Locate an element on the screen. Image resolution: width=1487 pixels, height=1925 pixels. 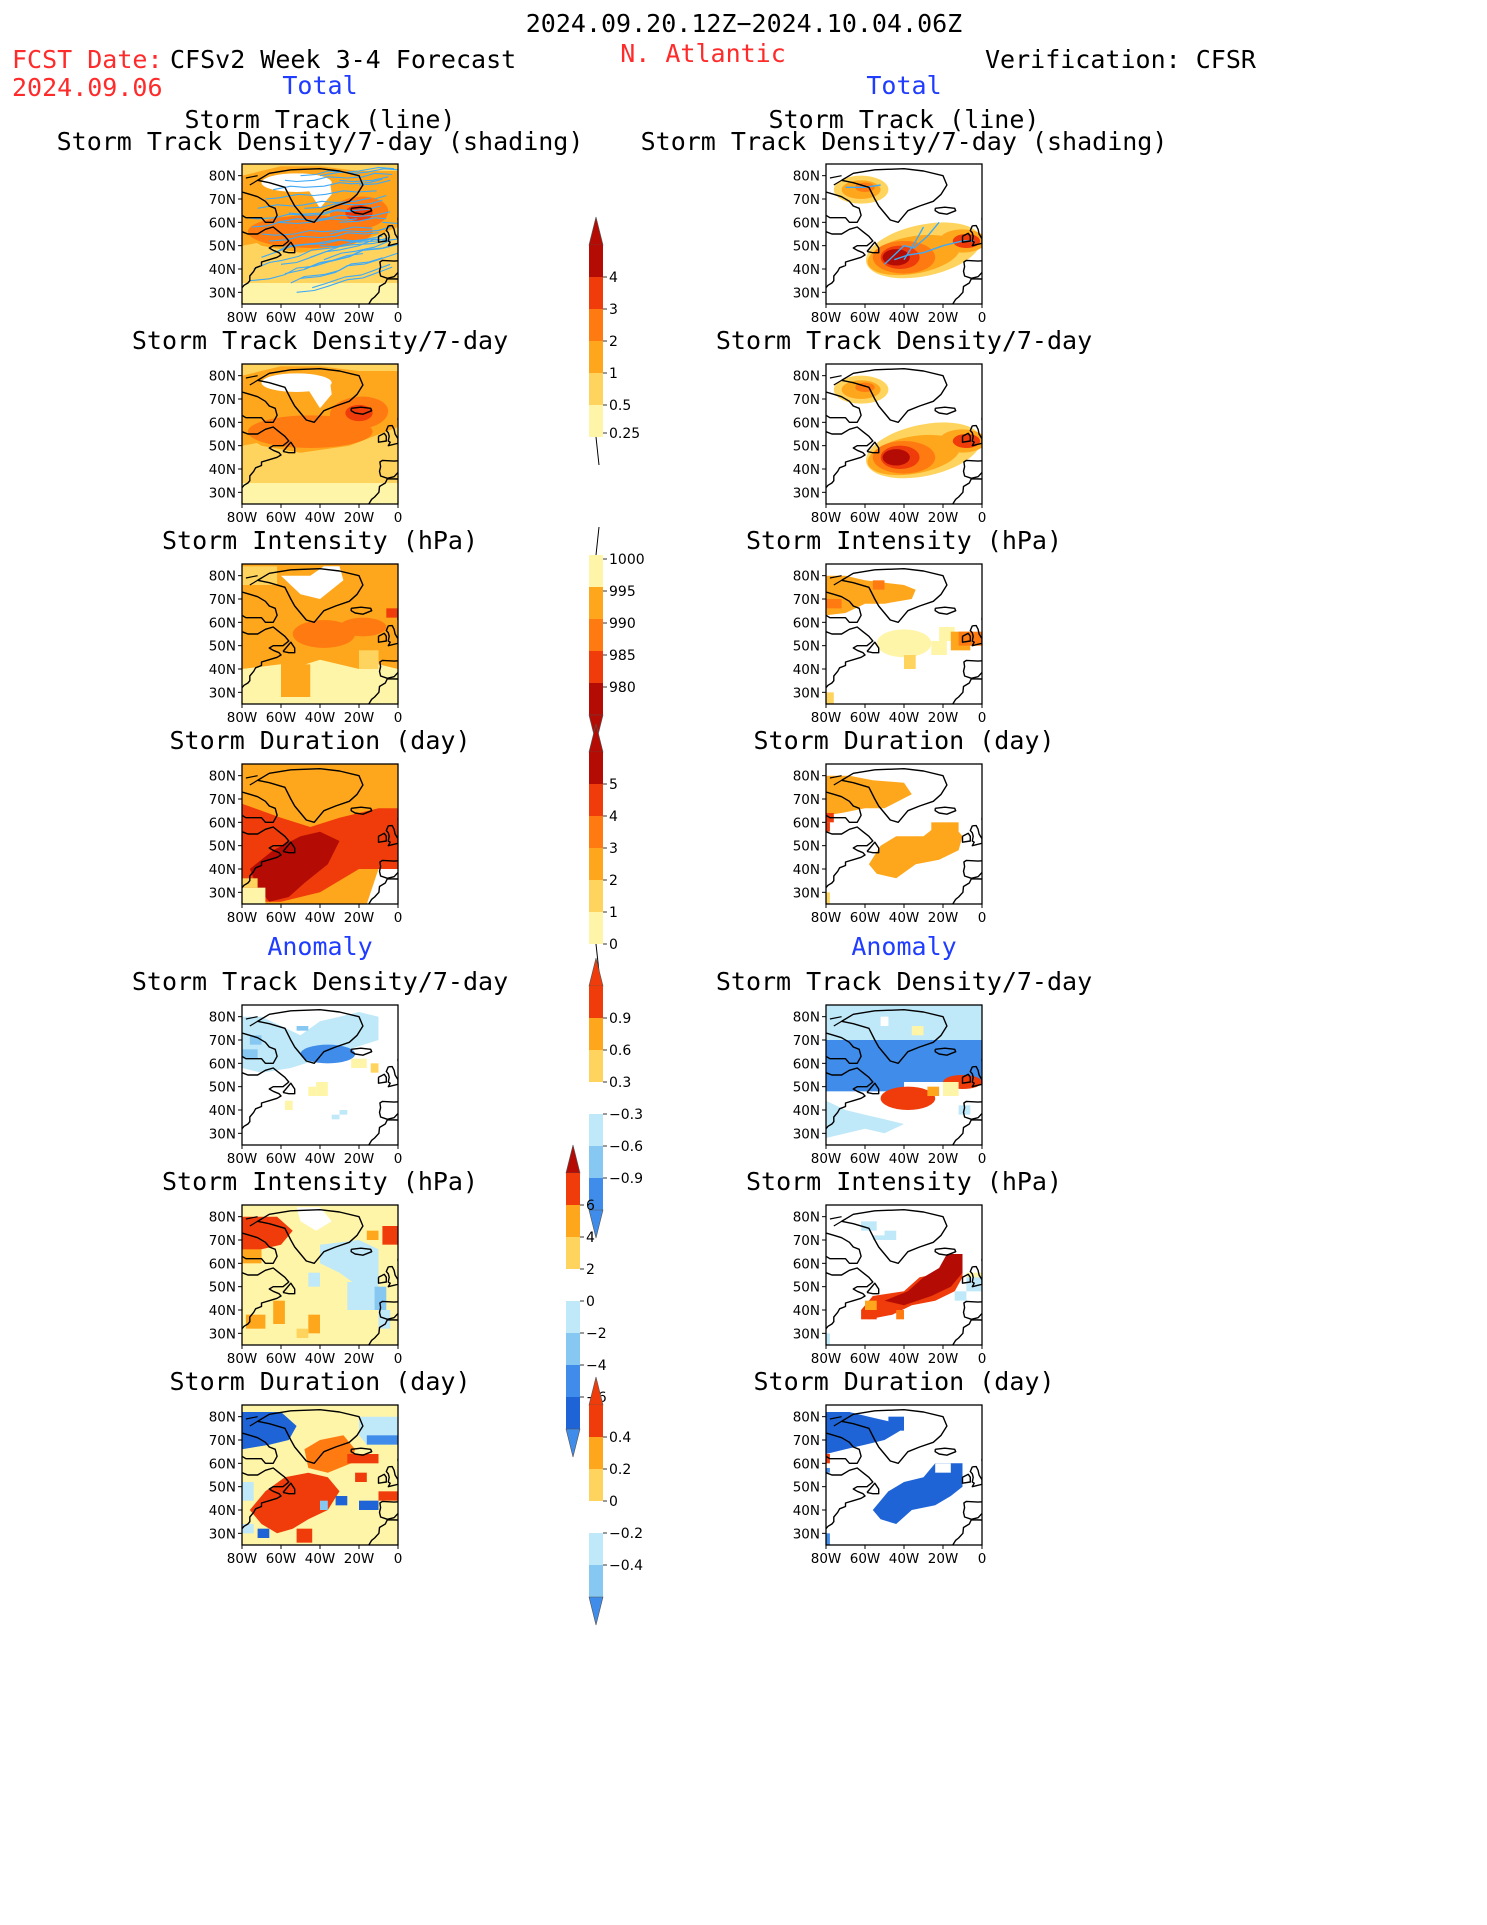
map-anom-intensity-verification: 80N 70N 60N 50N 40N 30N 80W 60W 40W 20W 0 is located at coordinates (886, 1282).